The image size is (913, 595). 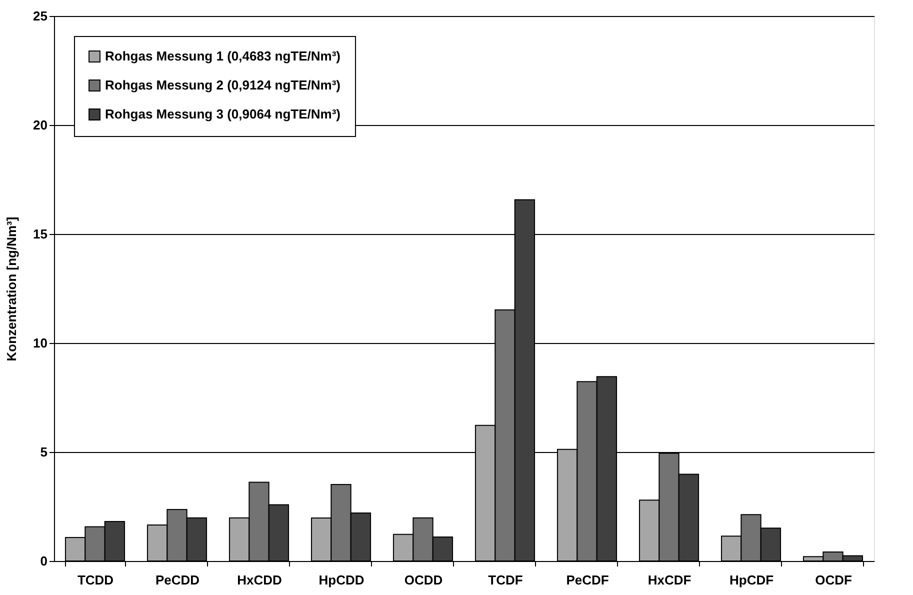 What do you see at coordinates (40, 234) in the screenshot?
I see `y-tick-label: 15` at bounding box center [40, 234].